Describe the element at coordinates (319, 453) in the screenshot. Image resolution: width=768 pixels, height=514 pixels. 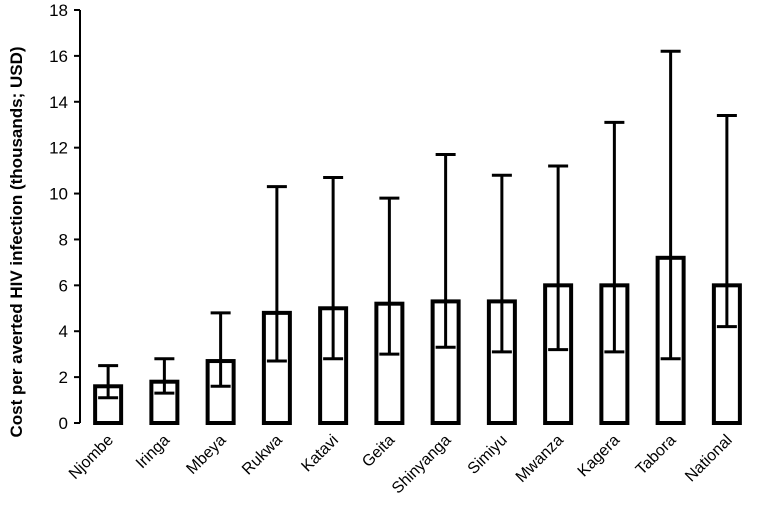
I see `x-category-label: Katavi` at that location.